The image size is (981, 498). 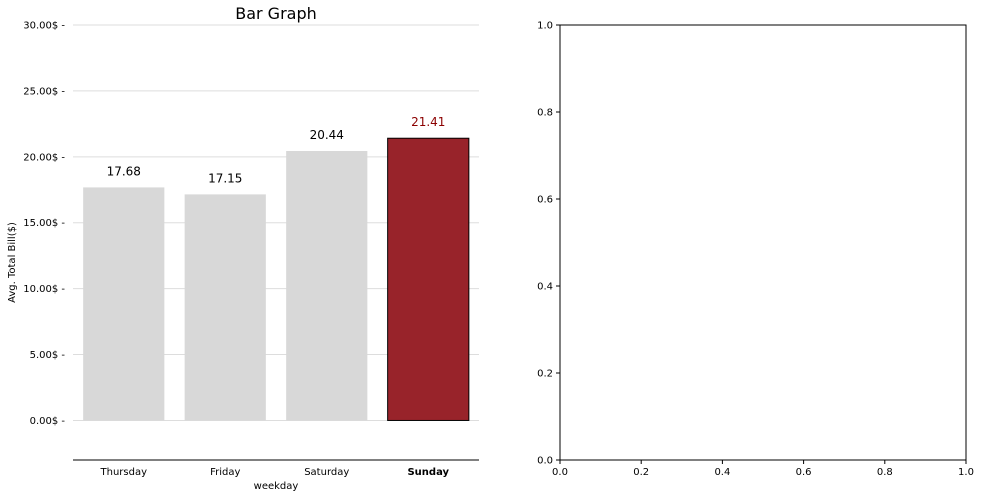 What do you see at coordinates (428, 279) in the screenshot?
I see `bar-sunday` at bounding box center [428, 279].